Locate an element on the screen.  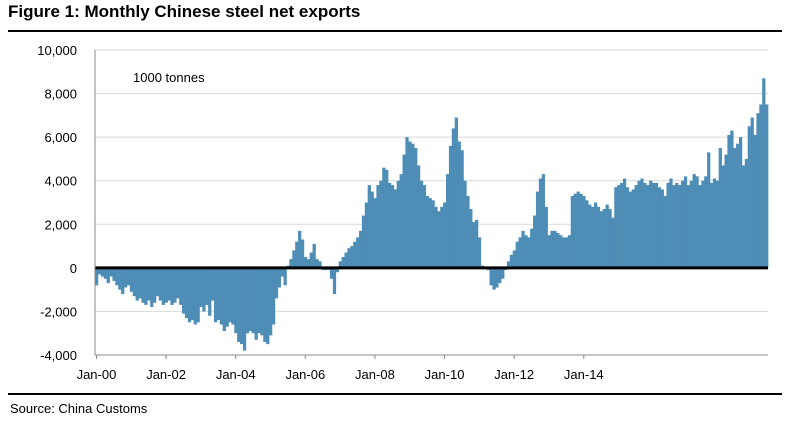
bottom-rule is located at coordinates (395, 394).